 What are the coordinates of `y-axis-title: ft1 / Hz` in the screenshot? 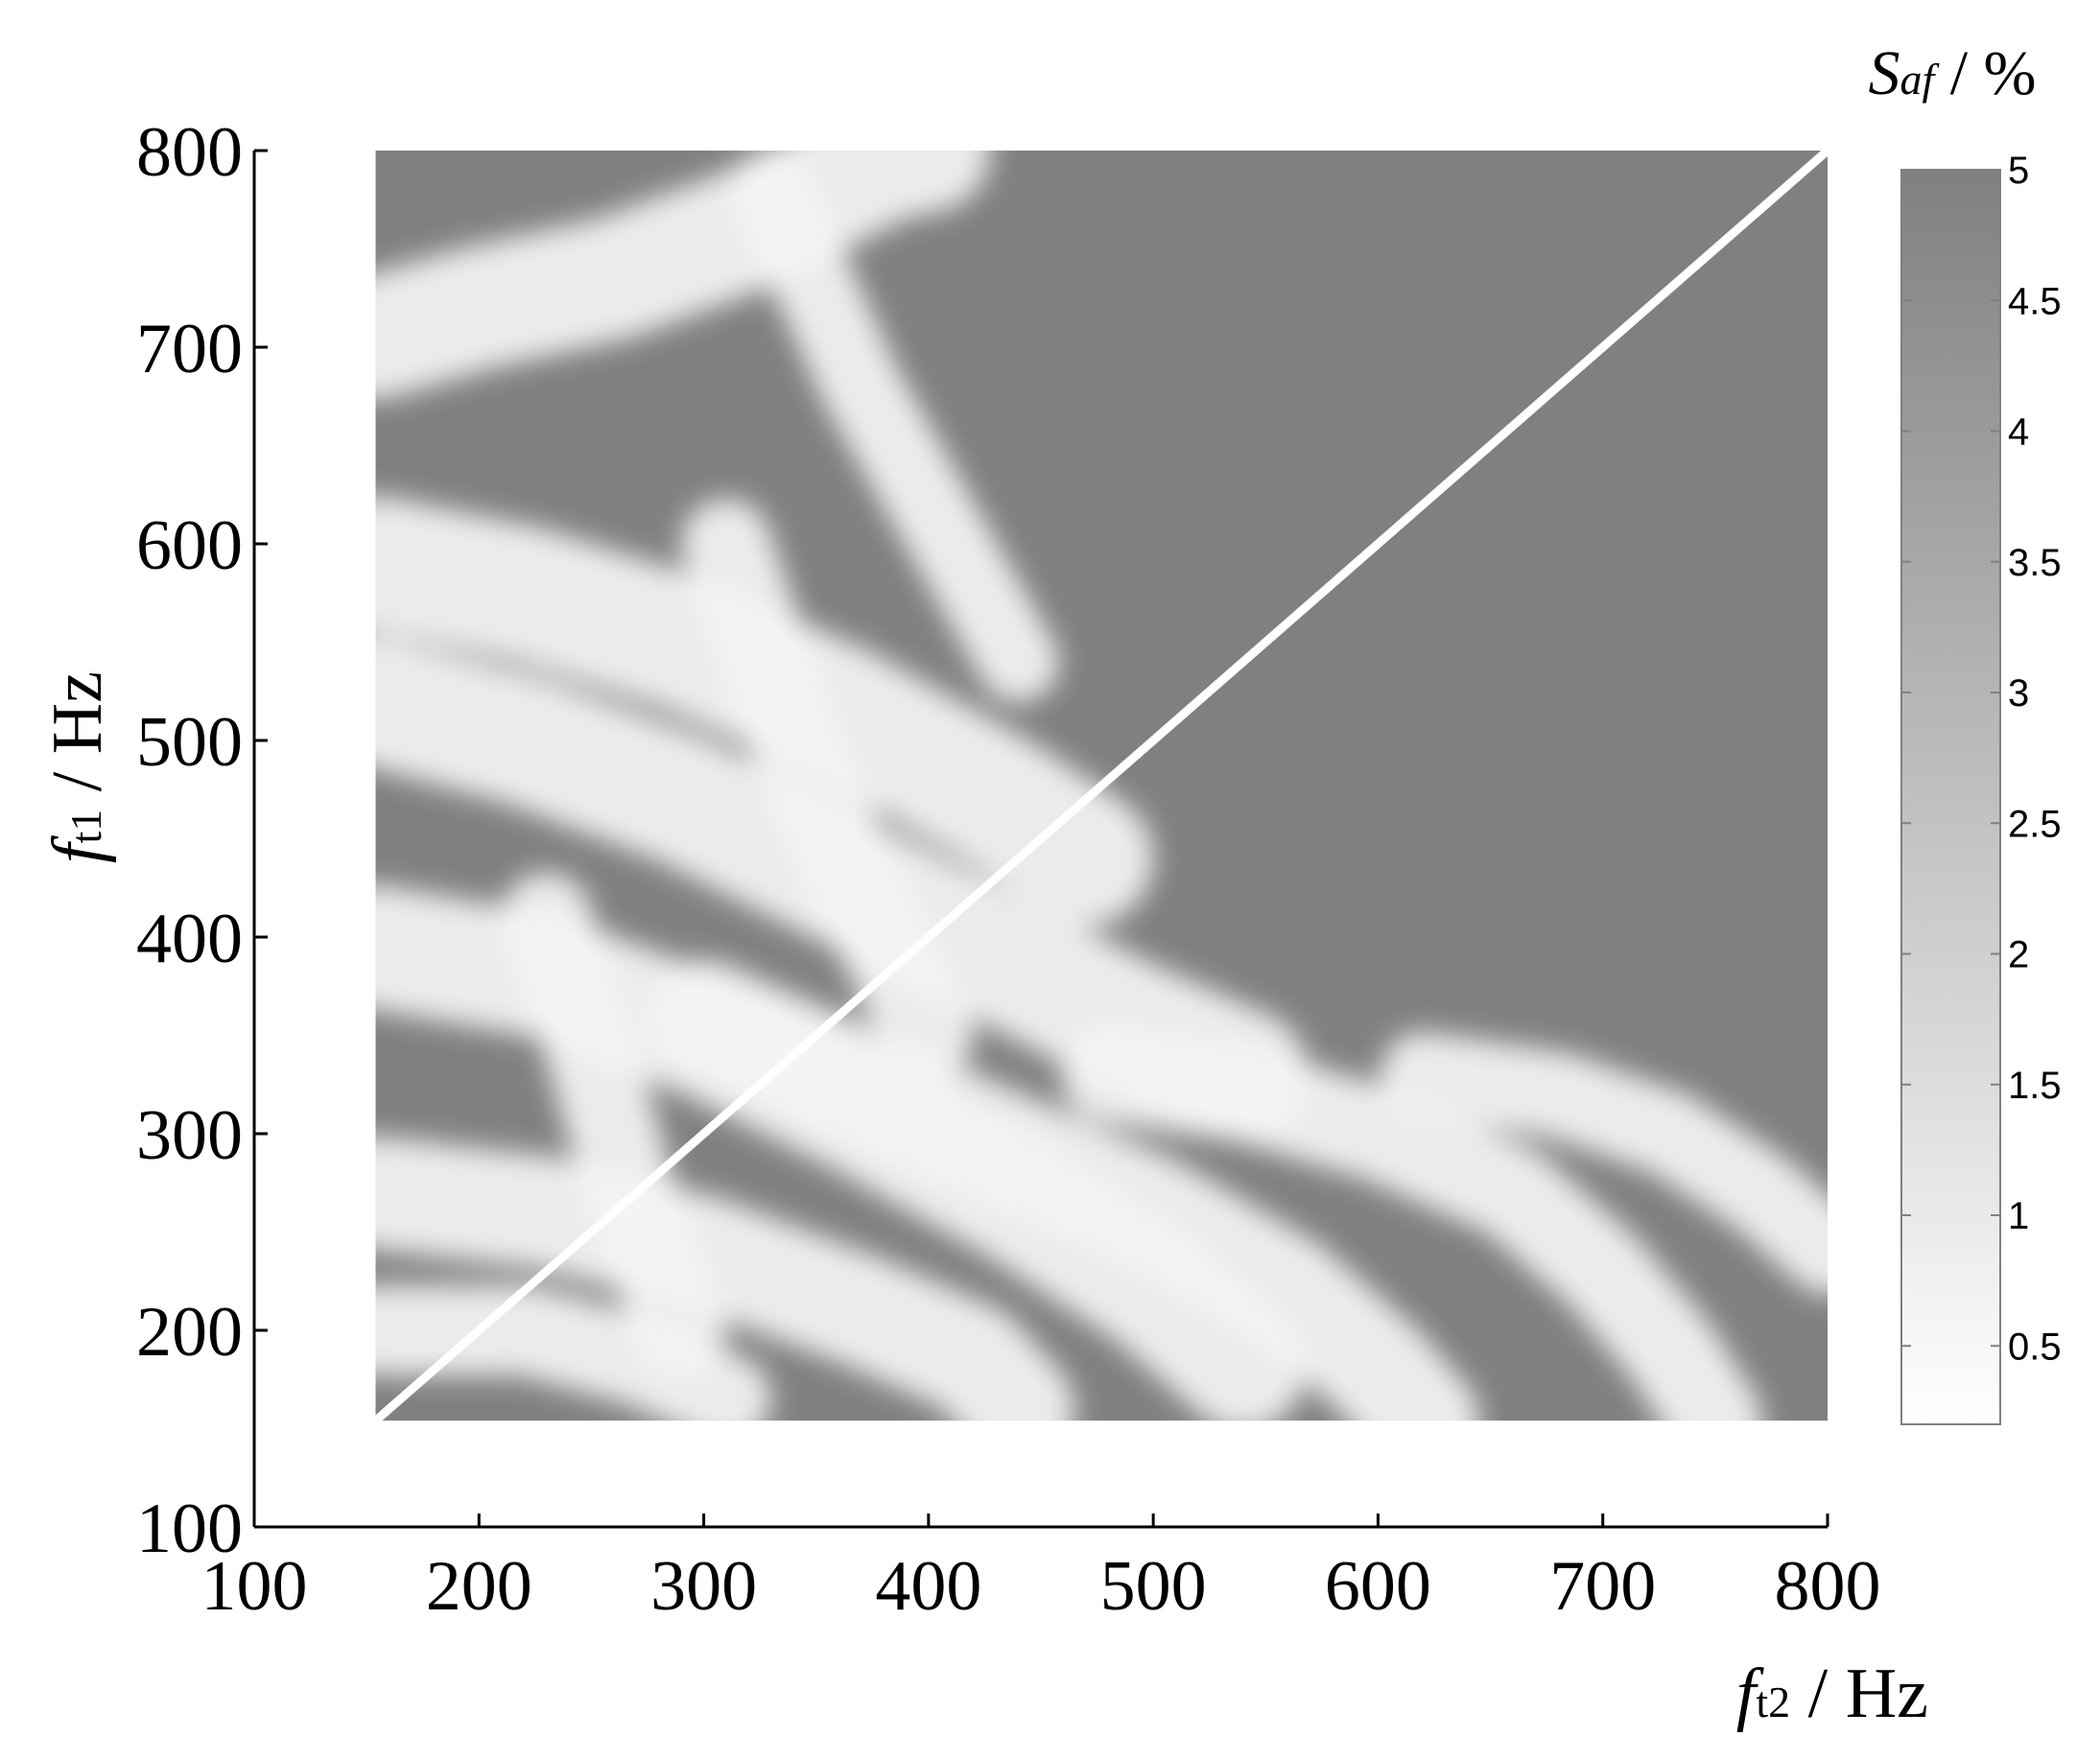 It's located at (77, 767).